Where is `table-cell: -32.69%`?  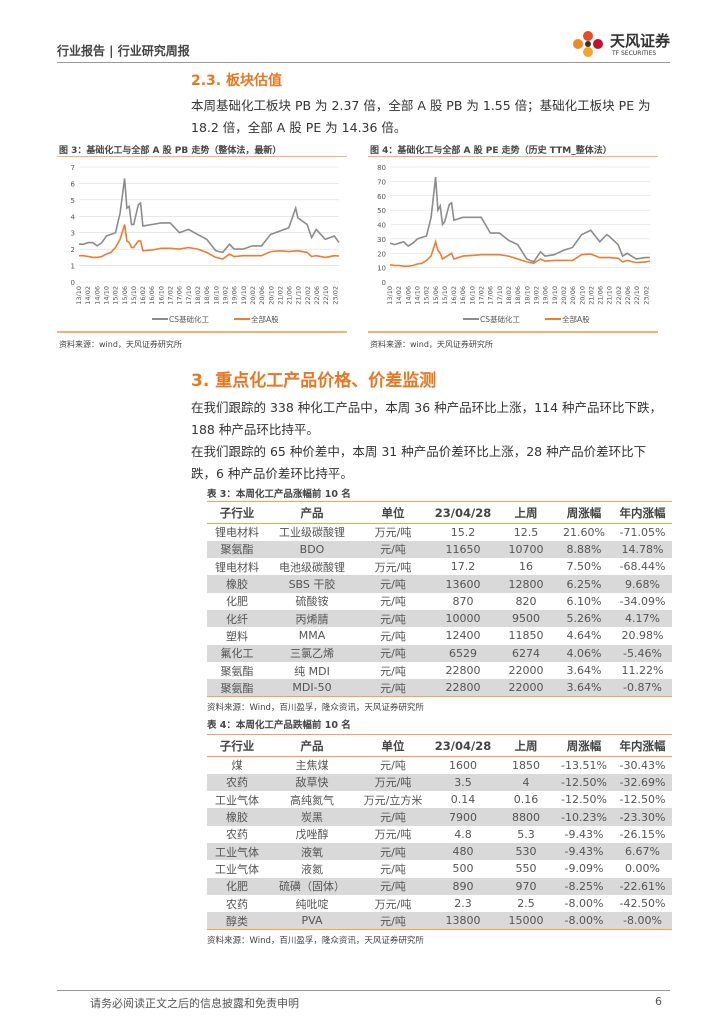
table-cell: -32.69% is located at coordinates (642, 782).